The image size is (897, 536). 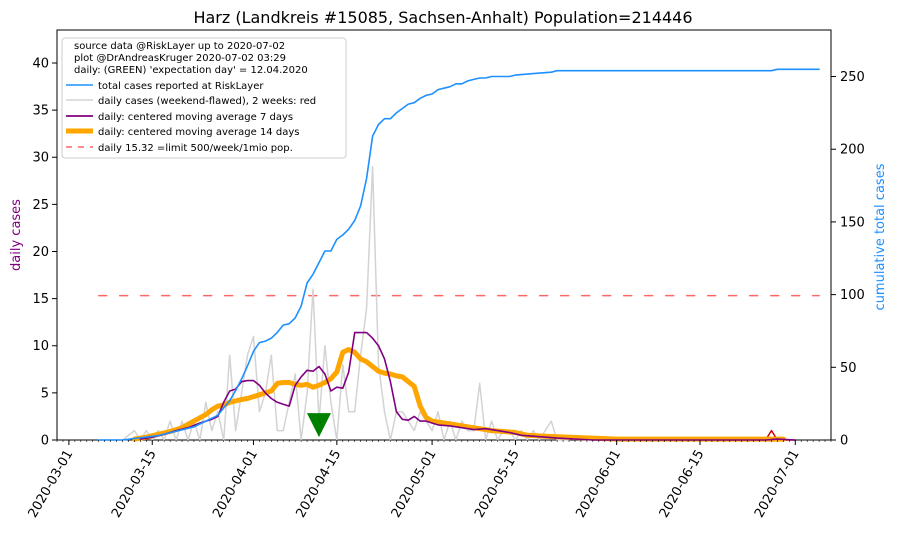 I want to click on y-right-tick-label: 0, so click(x=844, y=441).